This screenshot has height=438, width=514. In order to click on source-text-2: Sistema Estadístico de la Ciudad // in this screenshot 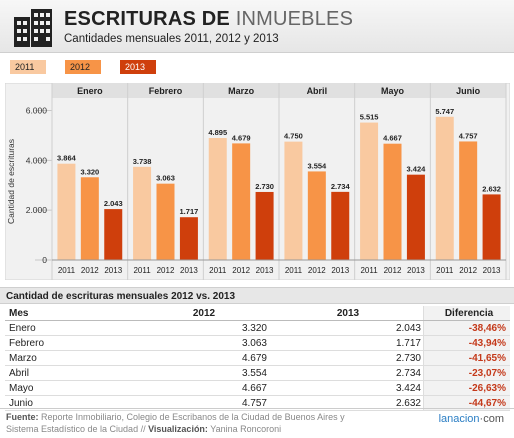, I will do `click(77, 429)`.